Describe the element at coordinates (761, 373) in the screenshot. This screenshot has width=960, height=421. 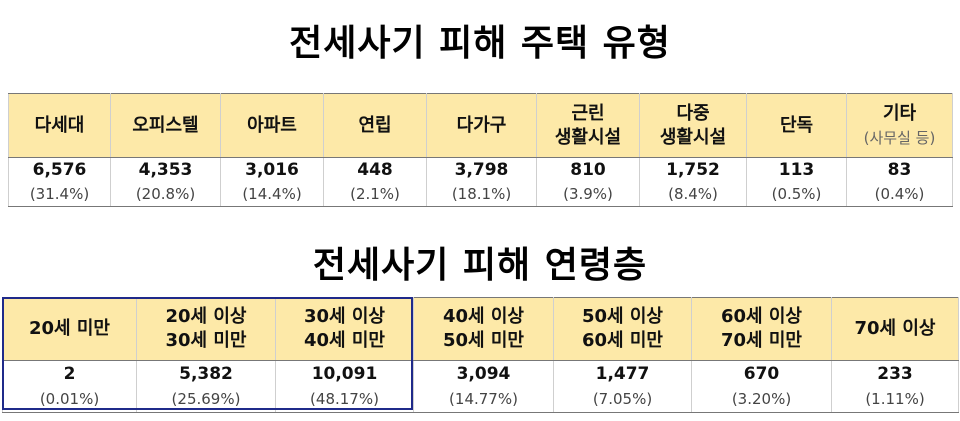
I see `age-count-cell: 670` at that location.